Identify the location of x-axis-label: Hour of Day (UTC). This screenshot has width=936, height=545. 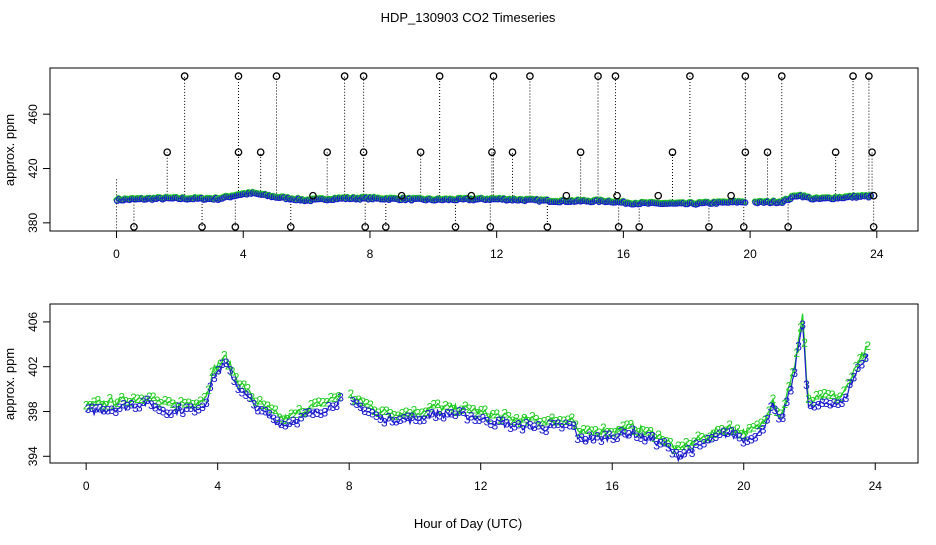
(468, 523).